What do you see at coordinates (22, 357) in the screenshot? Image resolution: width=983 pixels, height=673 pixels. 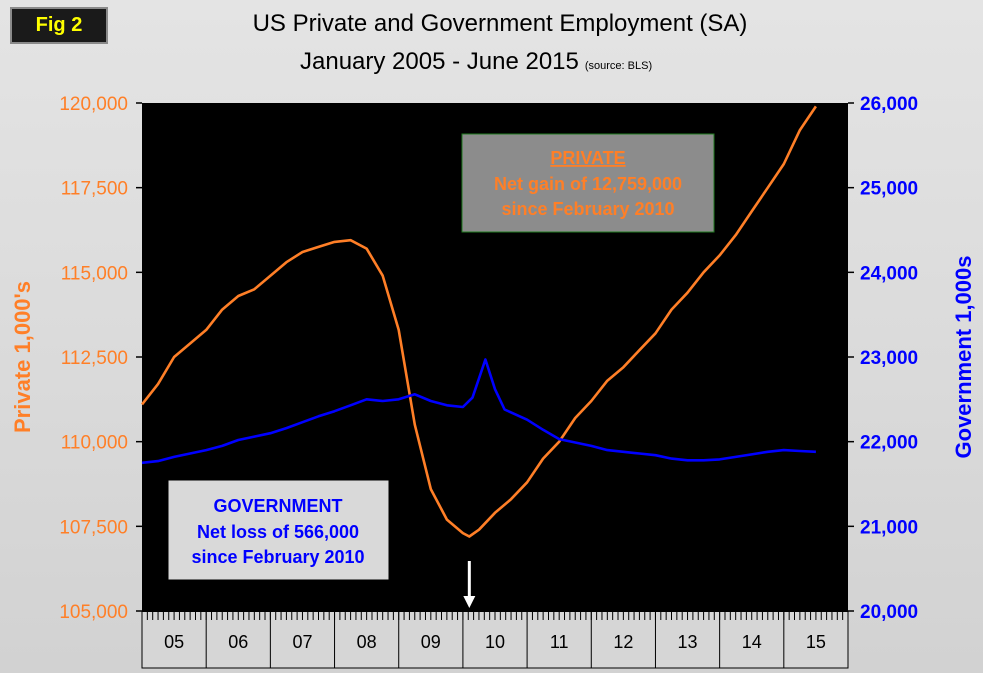 I see `left-axis-title: Private 1,000's` at bounding box center [22, 357].